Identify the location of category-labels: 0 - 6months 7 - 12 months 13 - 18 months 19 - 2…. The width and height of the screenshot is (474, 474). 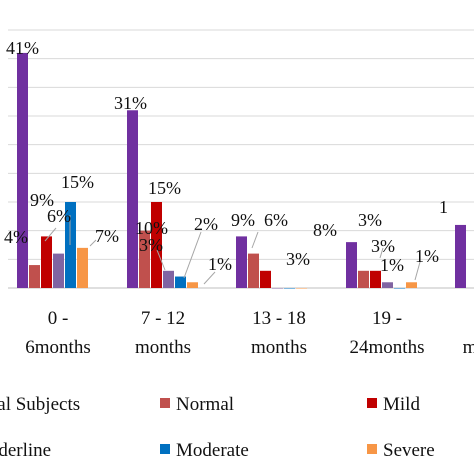
(249, 333).